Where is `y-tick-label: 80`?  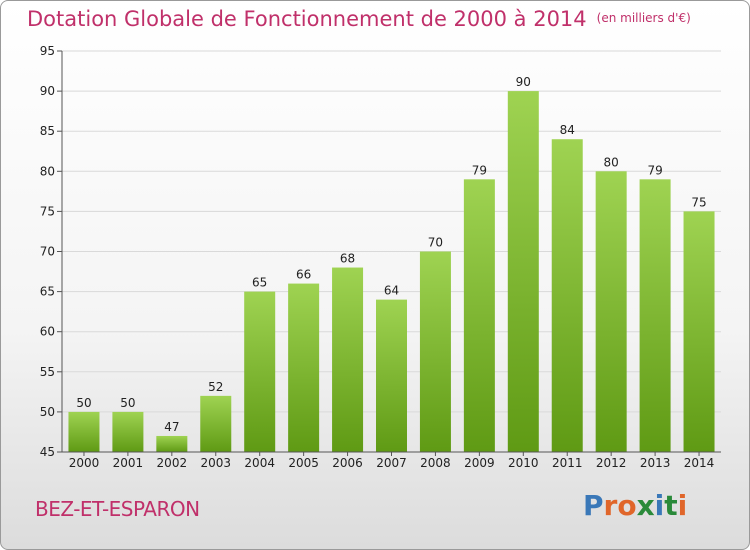
y-tick-label: 80 is located at coordinates (47, 171).